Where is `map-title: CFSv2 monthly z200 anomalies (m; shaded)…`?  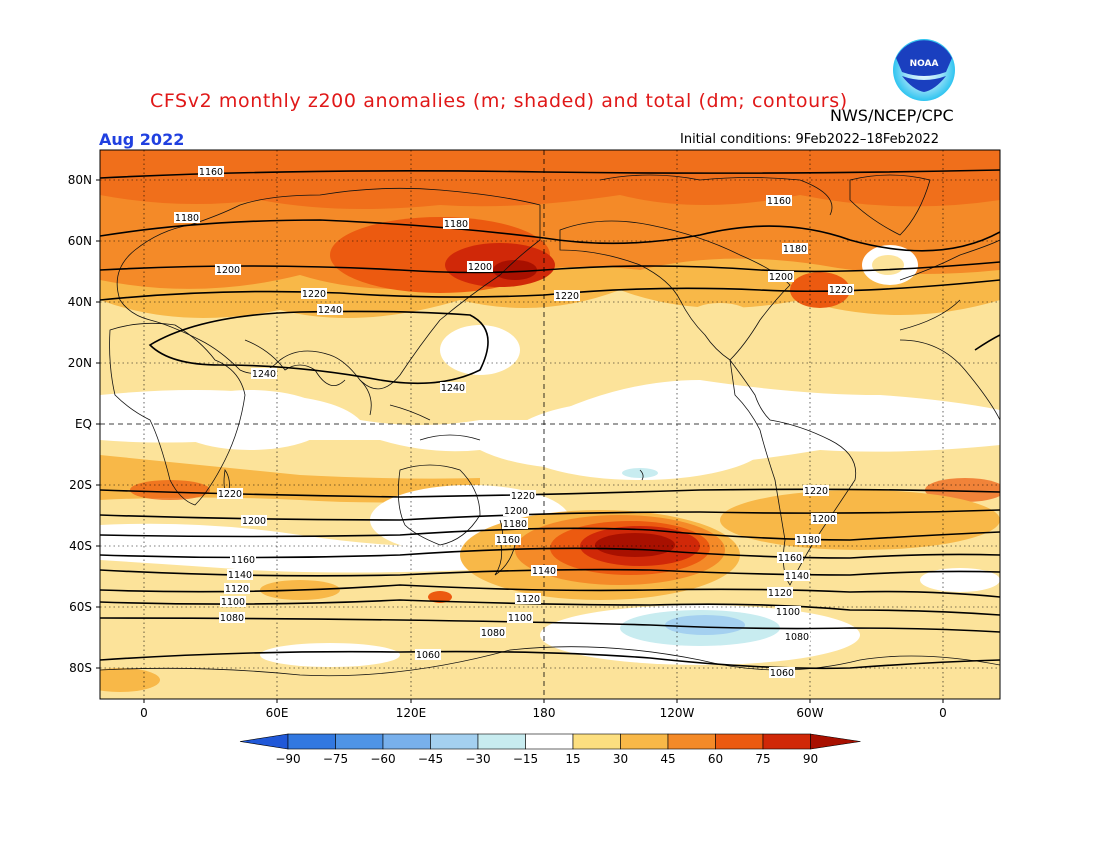
map-title: CFSv2 monthly z200 anomalies (m; shaded)… is located at coordinates (499, 101).